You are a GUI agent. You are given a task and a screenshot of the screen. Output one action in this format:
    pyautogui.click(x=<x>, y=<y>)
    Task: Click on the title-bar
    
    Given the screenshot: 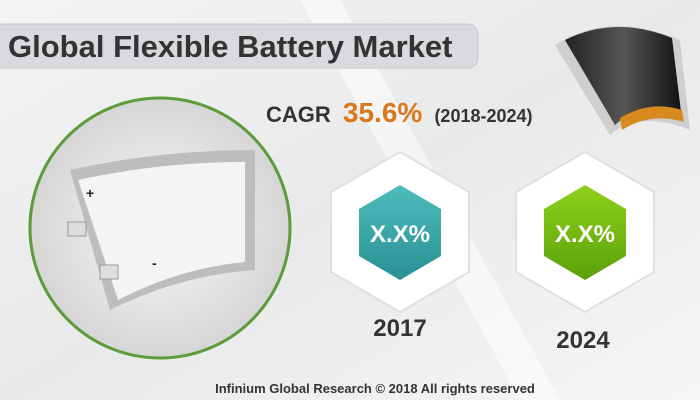 What is the action you would take?
    pyautogui.click(x=239, y=46)
    